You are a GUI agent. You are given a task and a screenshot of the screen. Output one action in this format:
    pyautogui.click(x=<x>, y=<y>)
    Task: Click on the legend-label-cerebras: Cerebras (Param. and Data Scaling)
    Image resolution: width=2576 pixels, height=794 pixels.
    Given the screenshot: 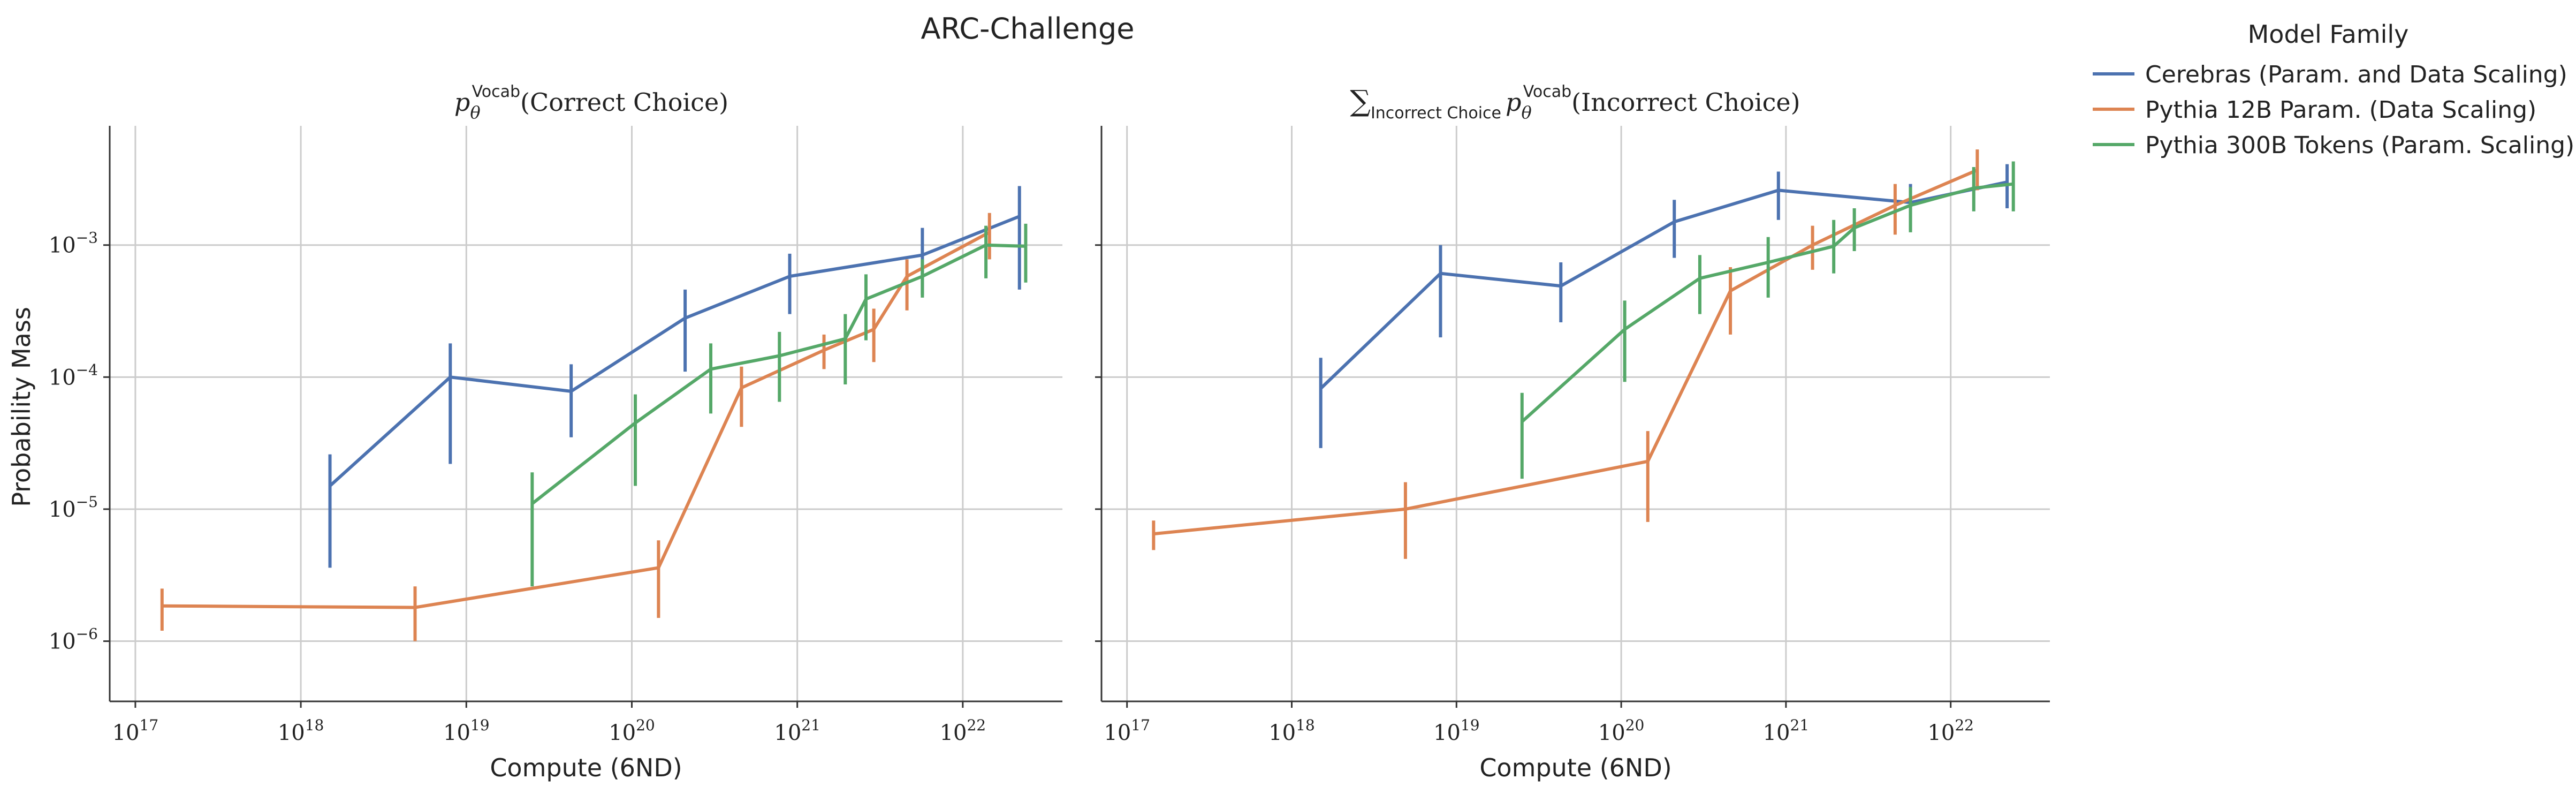 What is the action you would take?
    pyautogui.click(x=2356, y=74)
    